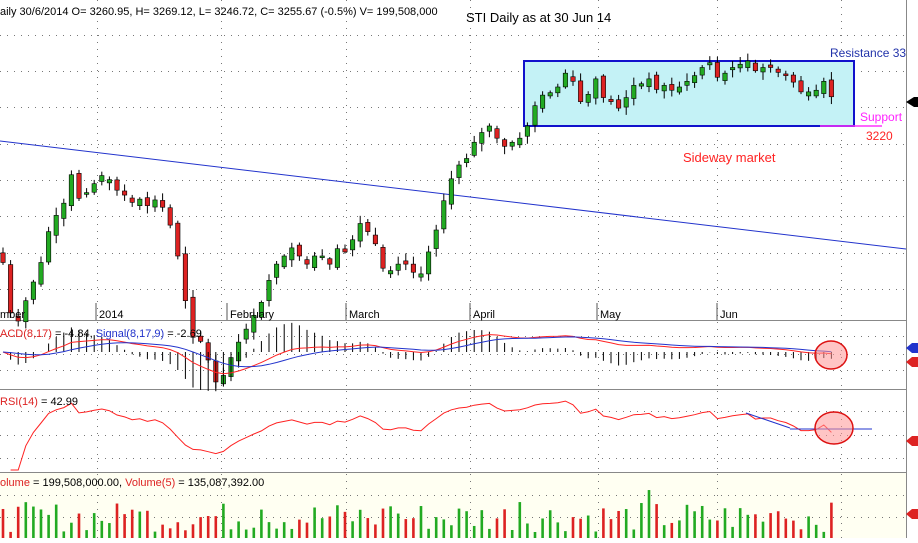 The width and height of the screenshot is (918, 543). I want to click on rsi-highlight-circle, so click(834, 428).